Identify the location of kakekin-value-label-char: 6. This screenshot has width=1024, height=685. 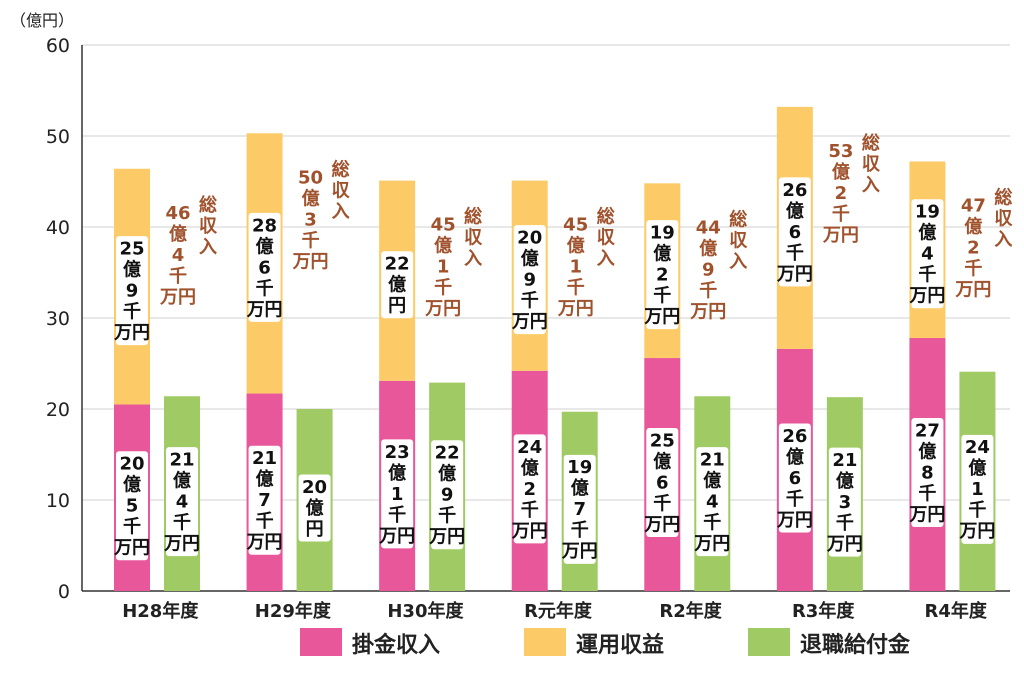
(662, 482).